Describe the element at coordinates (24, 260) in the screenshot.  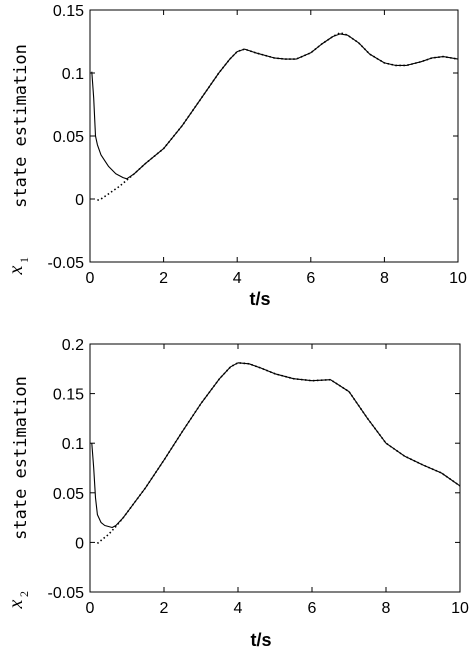
I see `y-axis-subscript: 1` at that location.